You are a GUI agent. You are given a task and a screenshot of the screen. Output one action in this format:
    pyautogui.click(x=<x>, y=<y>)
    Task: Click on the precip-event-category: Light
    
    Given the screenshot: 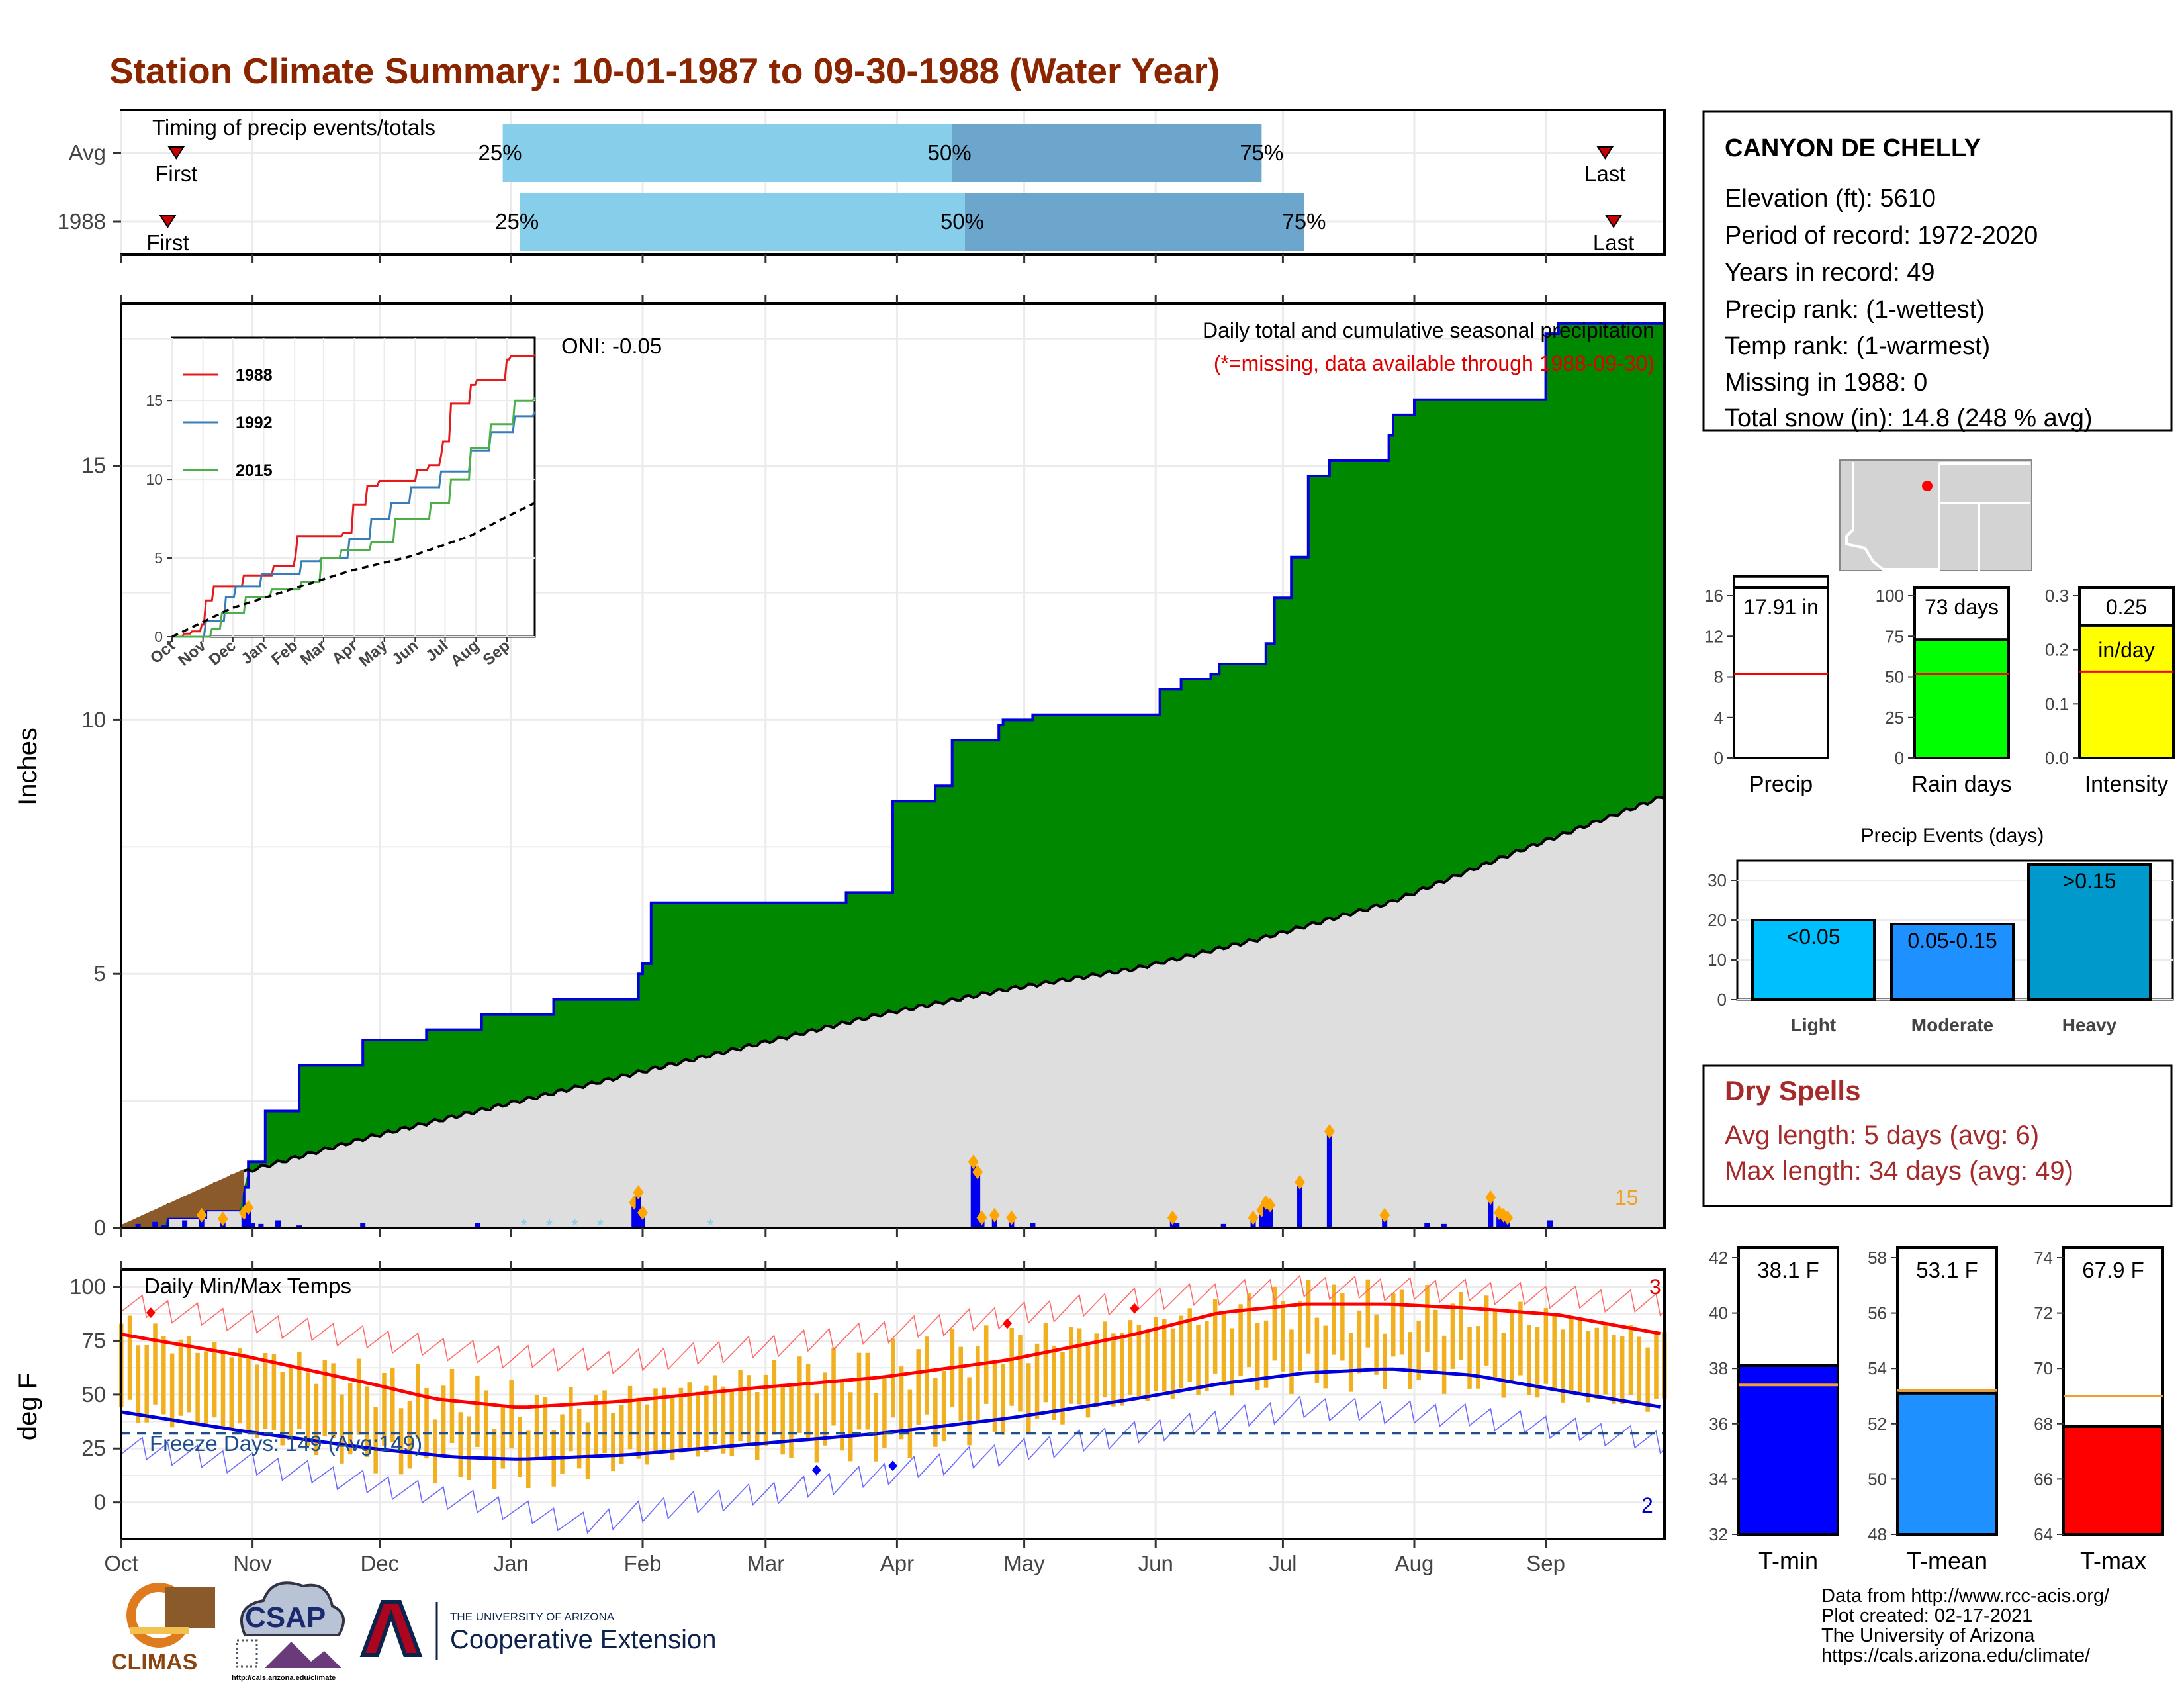 What is the action you would take?
    pyautogui.click(x=1814, y=1025)
    